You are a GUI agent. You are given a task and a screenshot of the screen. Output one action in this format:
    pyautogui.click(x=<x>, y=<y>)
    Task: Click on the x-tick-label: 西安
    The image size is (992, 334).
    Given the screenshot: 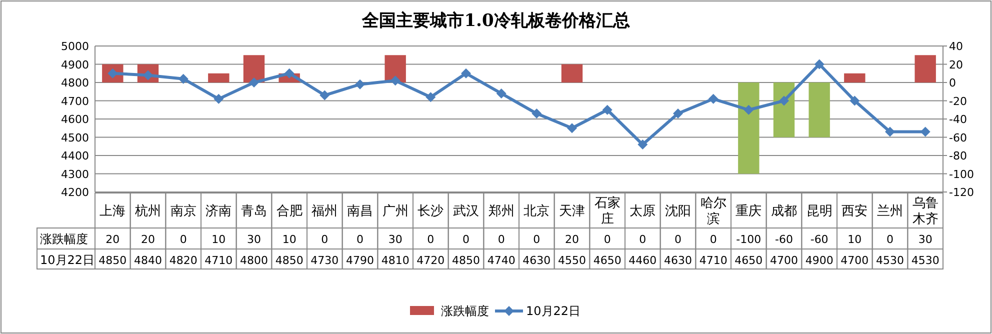 What is the action you would take?
    pyautogui.click(x=855, y=211)
    